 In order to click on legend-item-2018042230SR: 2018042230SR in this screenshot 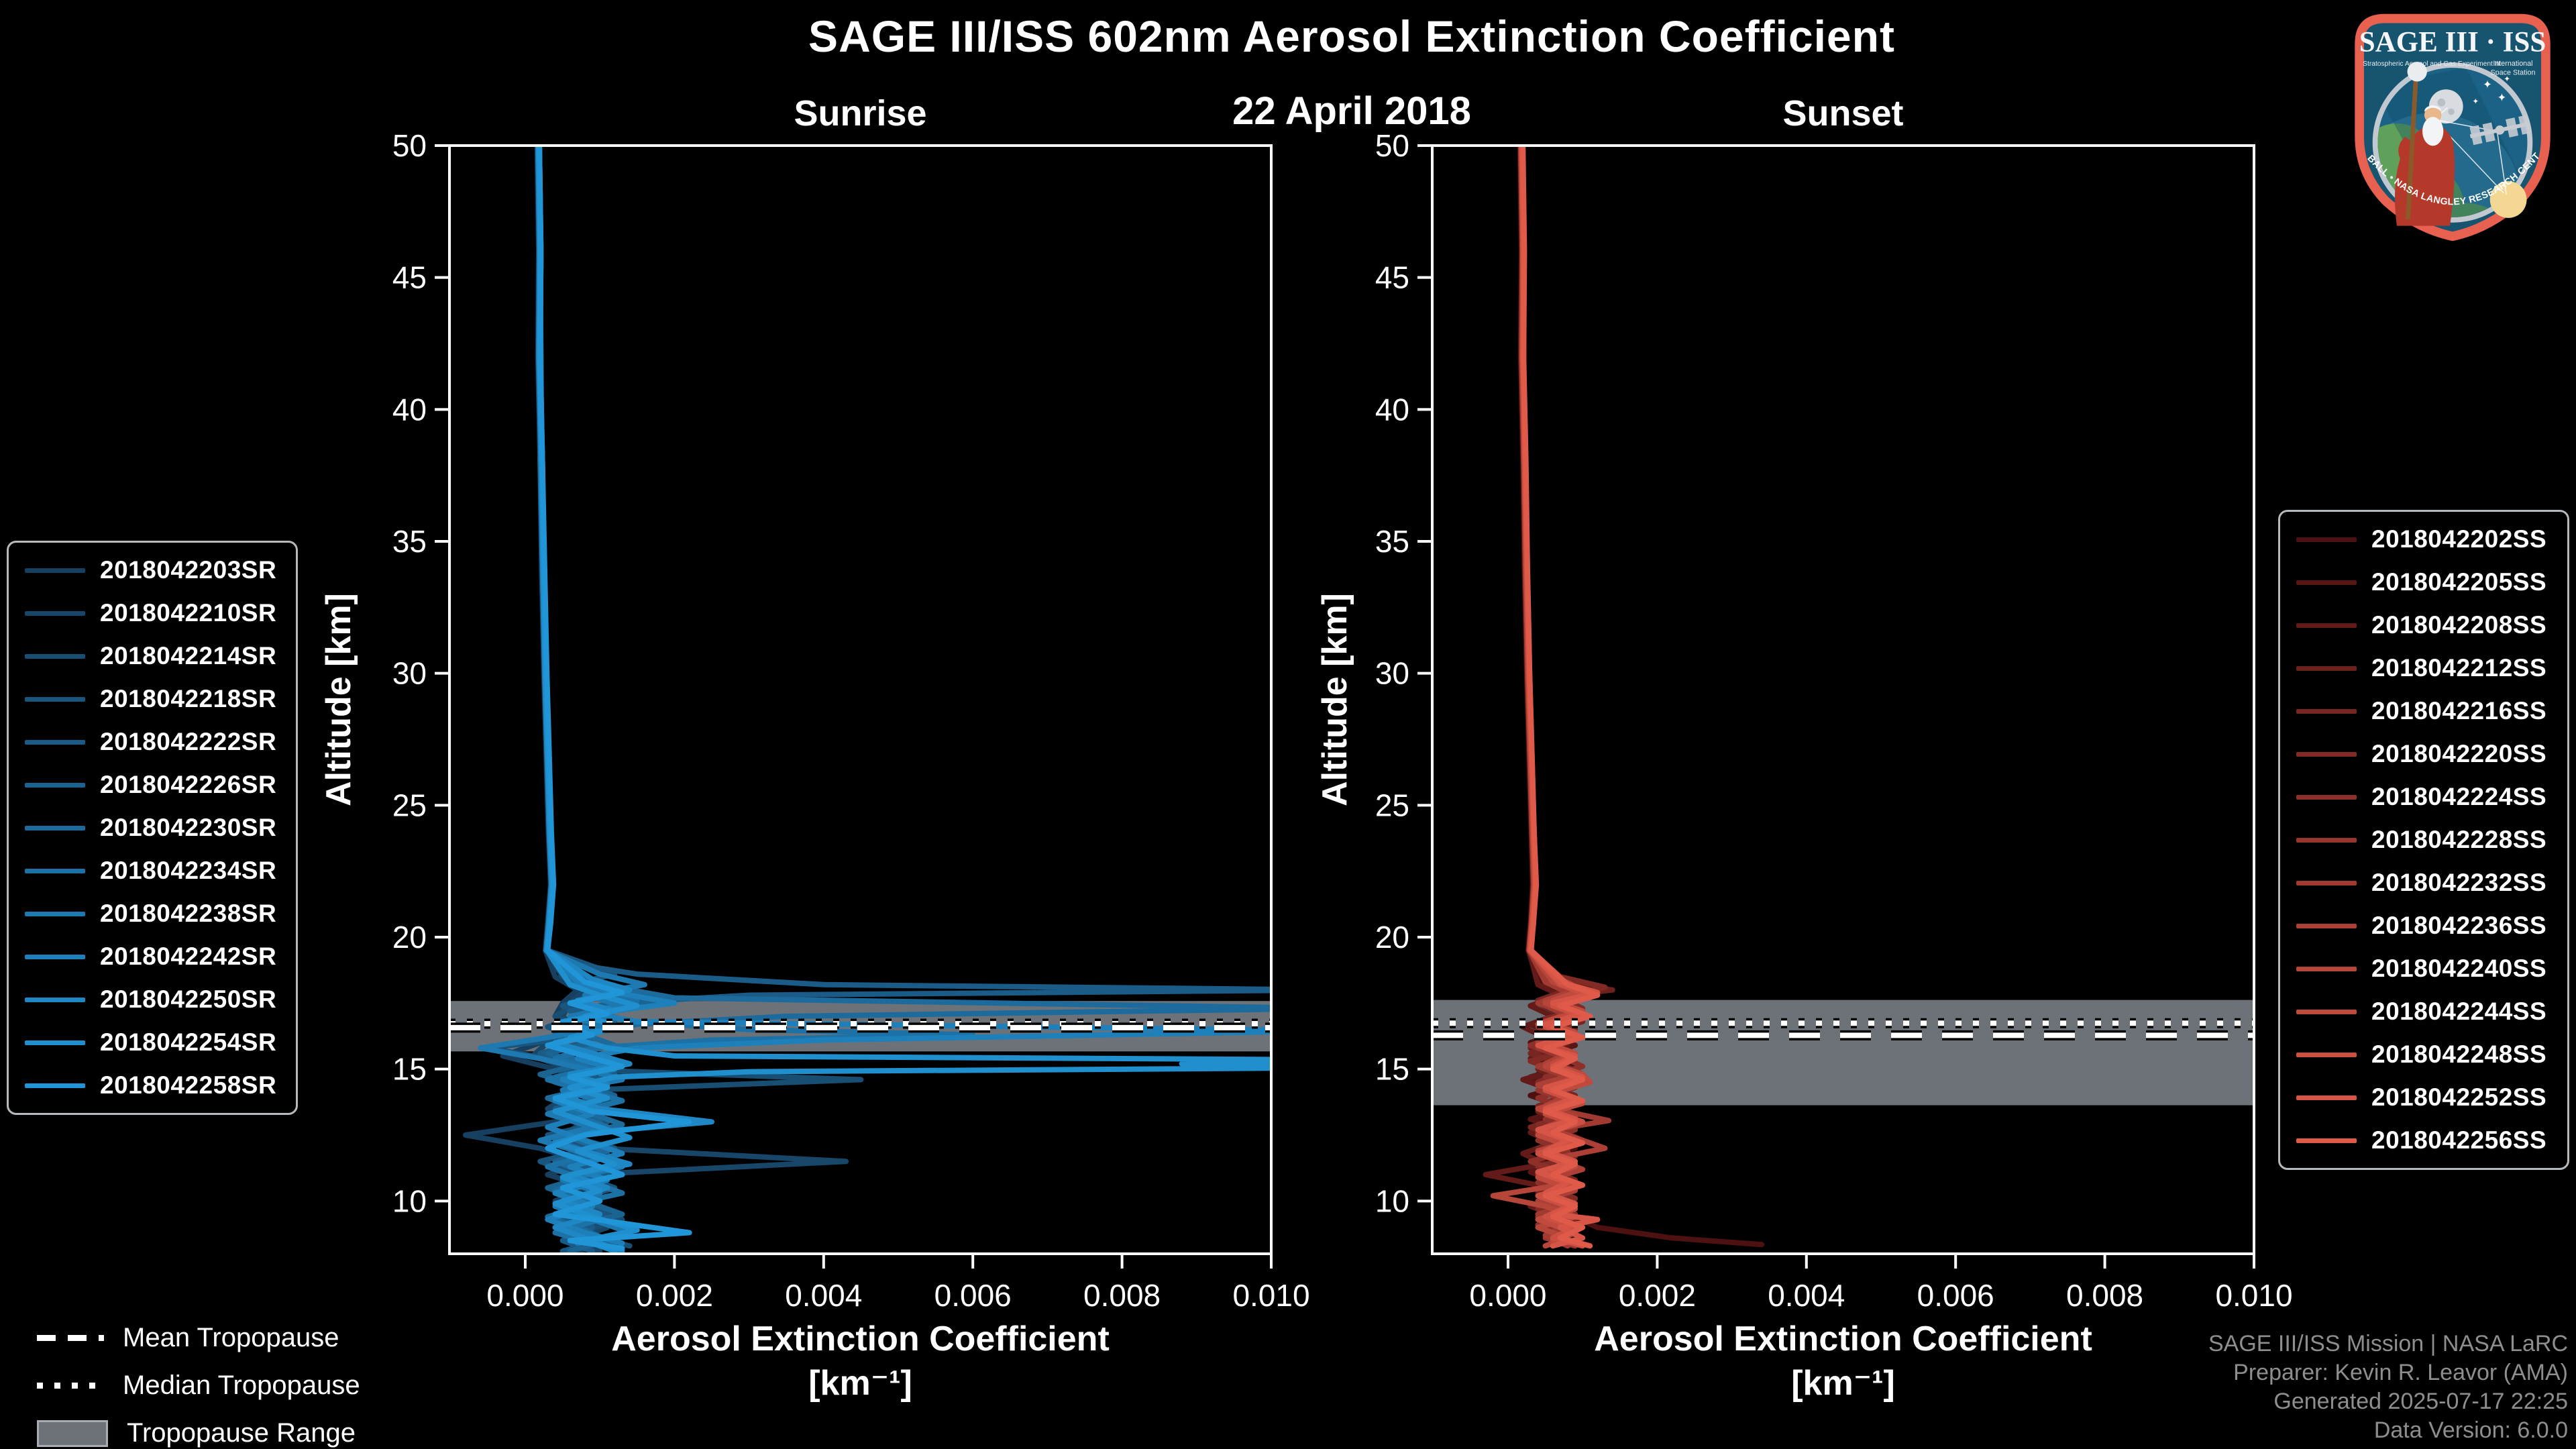, I will do `click(152, 828)`.